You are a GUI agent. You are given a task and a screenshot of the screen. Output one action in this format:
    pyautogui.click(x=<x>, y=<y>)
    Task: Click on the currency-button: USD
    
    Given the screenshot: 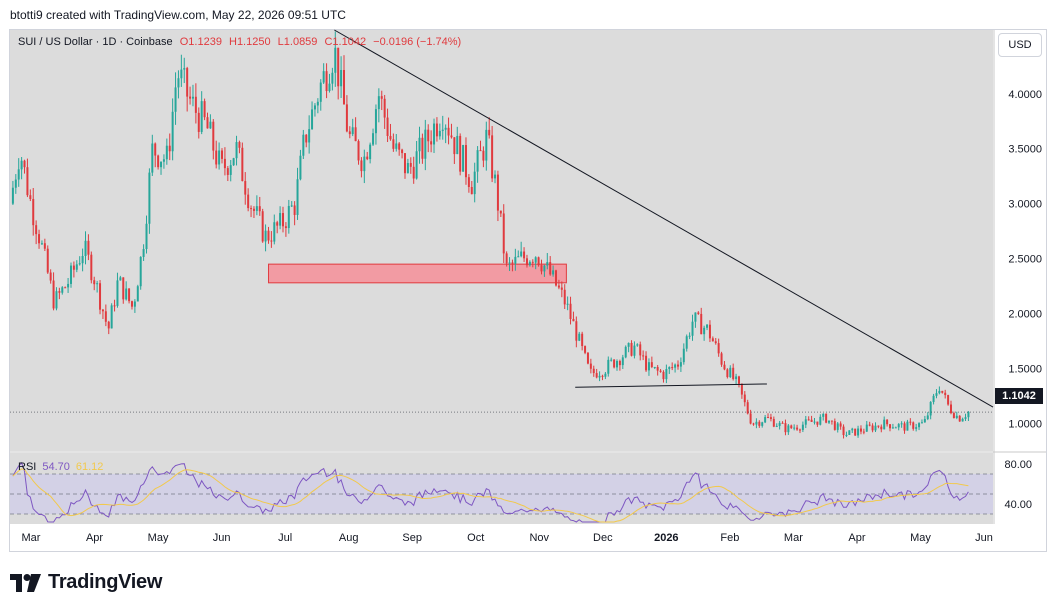 What is the action you would take?
    pyautogui.click(x=1020, y=45)
    